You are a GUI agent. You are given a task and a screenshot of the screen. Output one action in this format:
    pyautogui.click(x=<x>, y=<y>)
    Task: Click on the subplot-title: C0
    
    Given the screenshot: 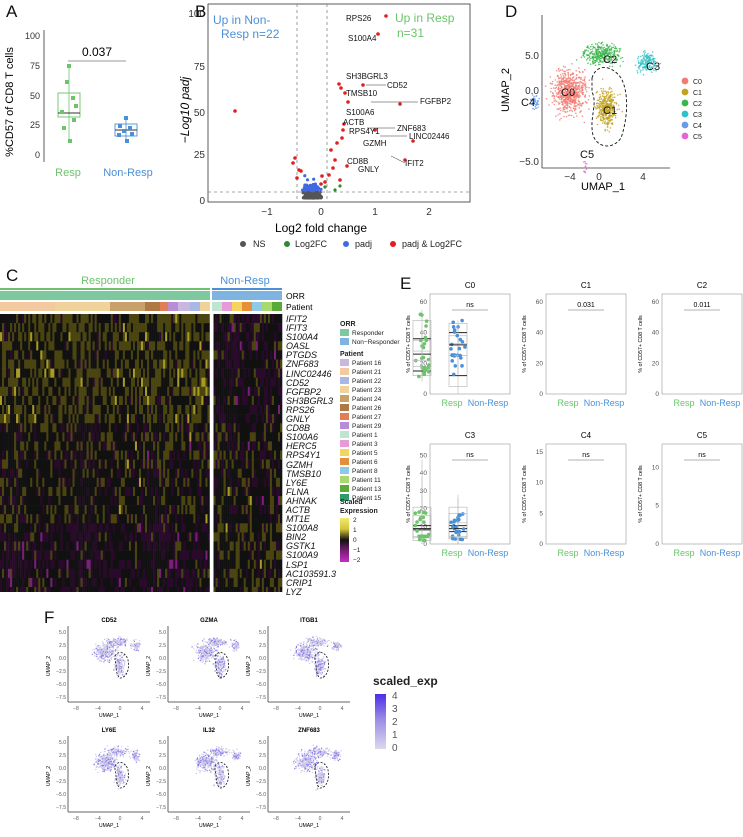 What is the action you would take?
    pyautogui.click(x=470, y=285)
    